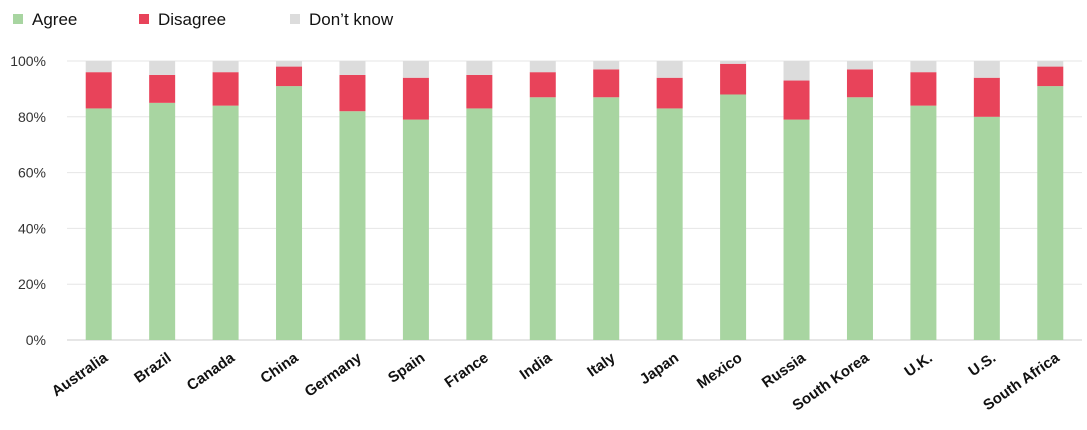  What do you see at coordinates (144, 19) in the screenshot?
I see `legend-swatch-disagree` at bounding box center [144, 19].